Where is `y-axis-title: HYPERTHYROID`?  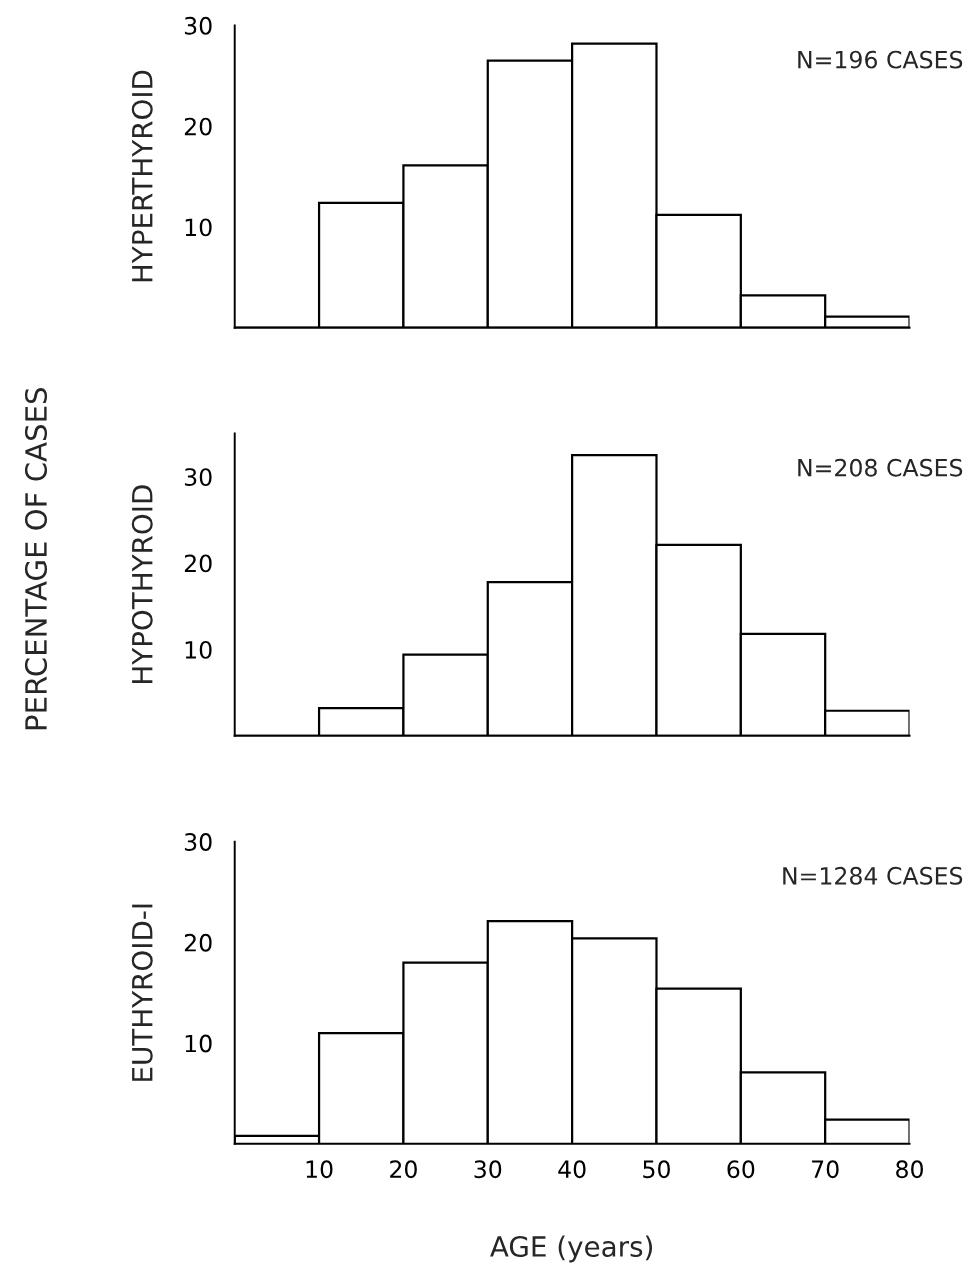 y-axis-title: HYPERTHYROID is located at coordinates (142, 176).